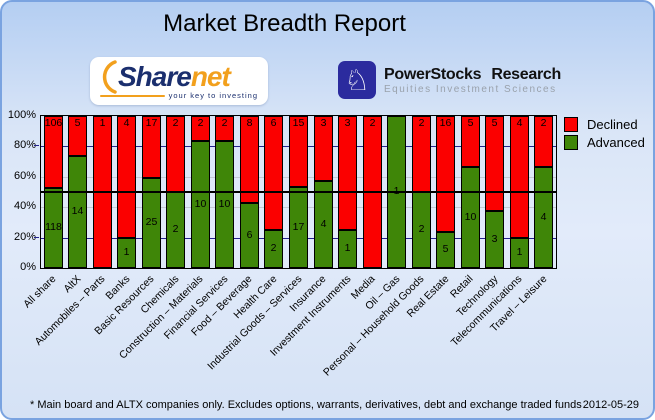 This screenshot has width=655, height=420. What do you see at coordinates (132, 95) in the screenshot?
I see `sharenet-tagline-rule` at bounding box center [132, 95].